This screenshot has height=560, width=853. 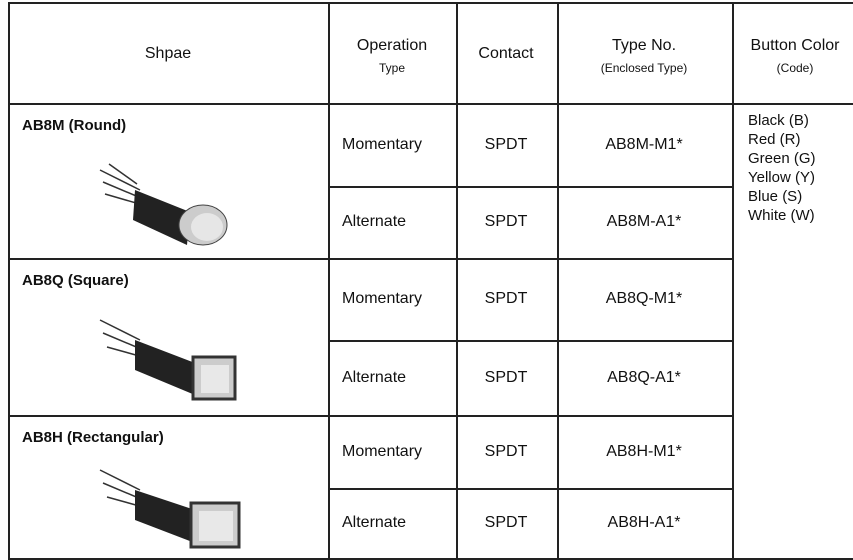 I want to click on header-subtitle: Type, so click(x=392, y=68).